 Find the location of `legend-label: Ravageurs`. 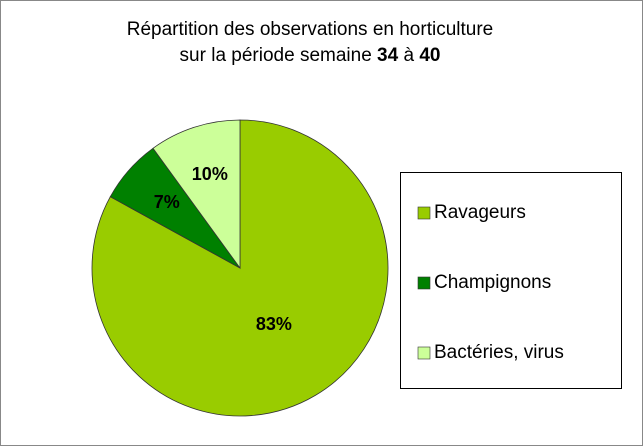

legend-label: Ravageurs is located at coordinates (480, 212).